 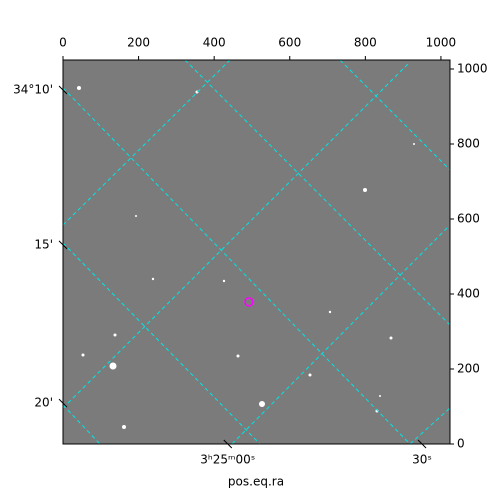 What do you see at coordinates (472, 69) in the screenshot?
I see `y-tick-label: 1000` at bounding box center [472, 69].